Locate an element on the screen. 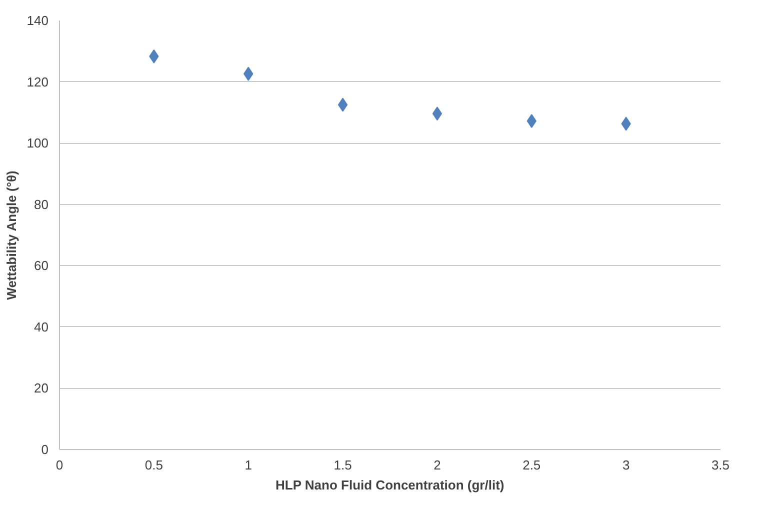 The image size is (761, 506). x-axis-title: HLP Nano Fluid Concentration (gr/lit) is located at coordinates (390, 485).